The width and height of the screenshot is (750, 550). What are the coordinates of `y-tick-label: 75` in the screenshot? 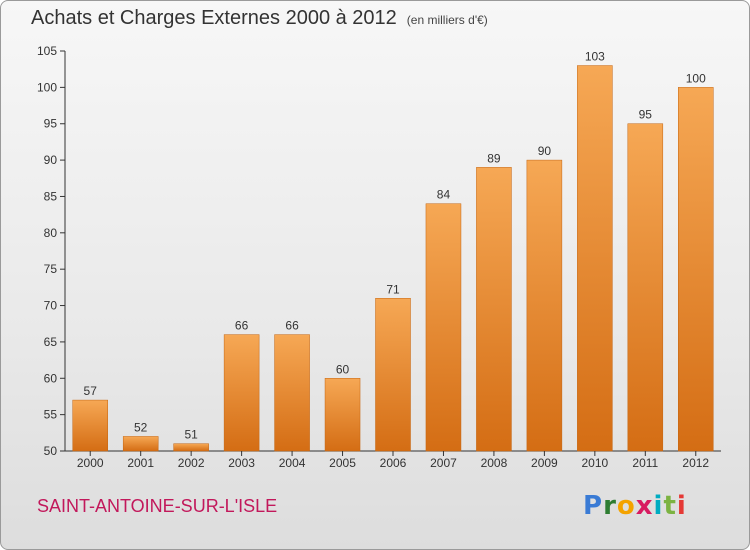 It's located at (51, 269).